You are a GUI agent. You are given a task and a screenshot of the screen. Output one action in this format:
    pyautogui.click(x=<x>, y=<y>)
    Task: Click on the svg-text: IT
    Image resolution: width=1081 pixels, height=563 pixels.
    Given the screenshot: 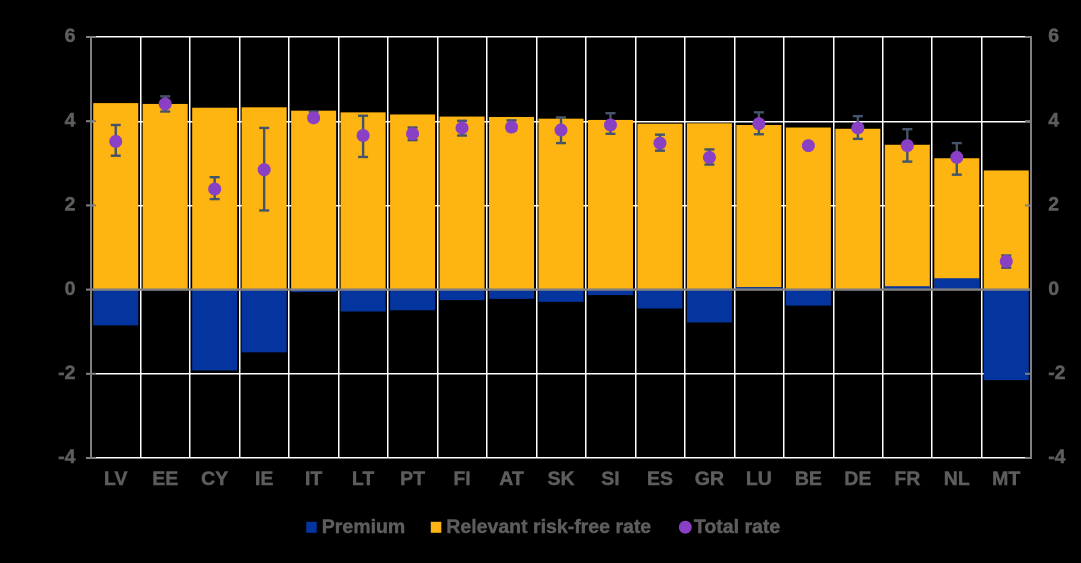 What is the action you would take?
    pyautogui.click(x=313, y=479)
    